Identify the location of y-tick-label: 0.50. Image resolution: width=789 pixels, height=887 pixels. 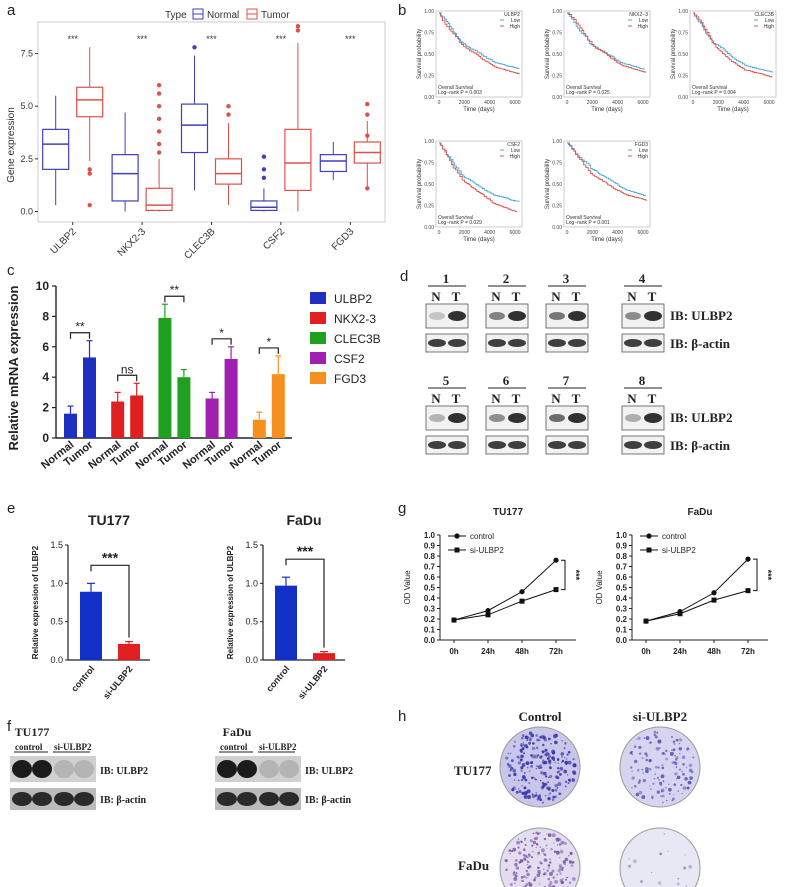
(429, 185).